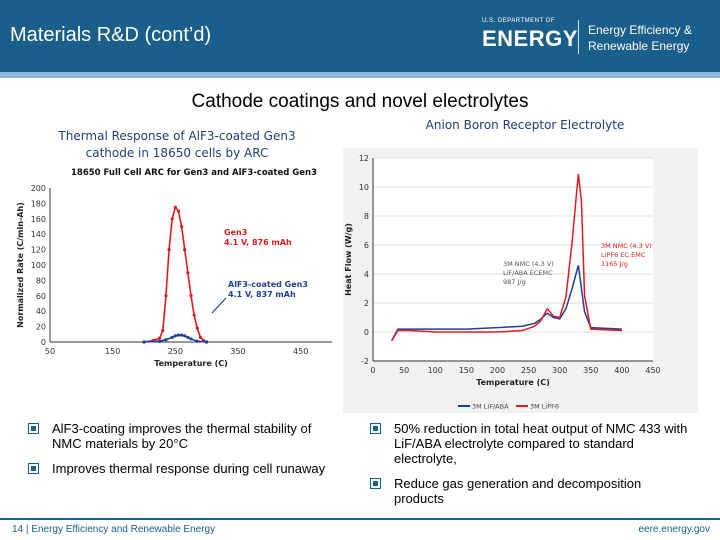  Describe the element at coordinates (372, 370) in the screenshot. I see `x-tick-label: 0` at that location.